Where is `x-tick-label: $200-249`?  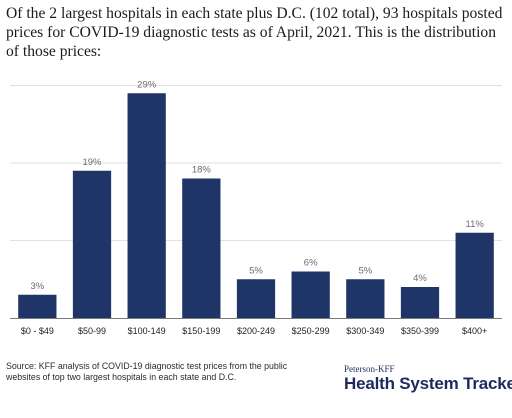
x-tick-label: $200-249 is located at coordinates (256, 331).